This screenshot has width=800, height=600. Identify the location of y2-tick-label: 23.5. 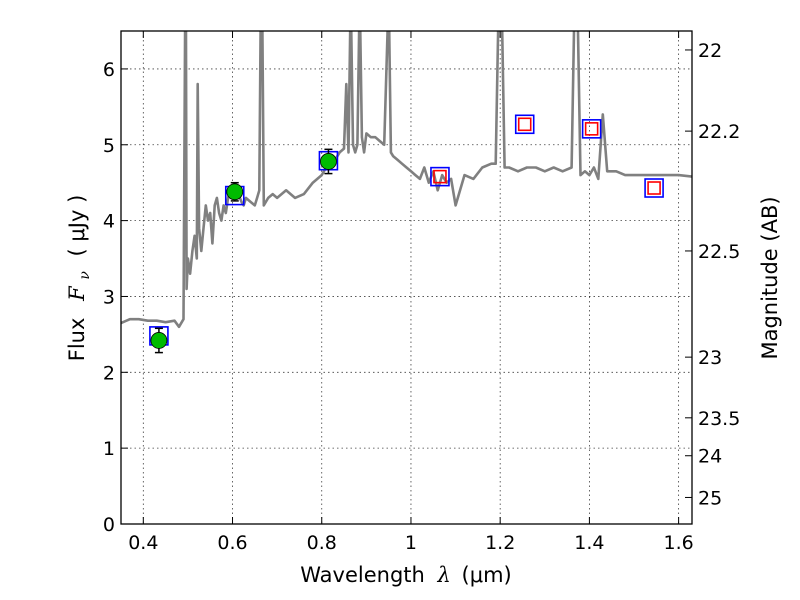
(719, 419).